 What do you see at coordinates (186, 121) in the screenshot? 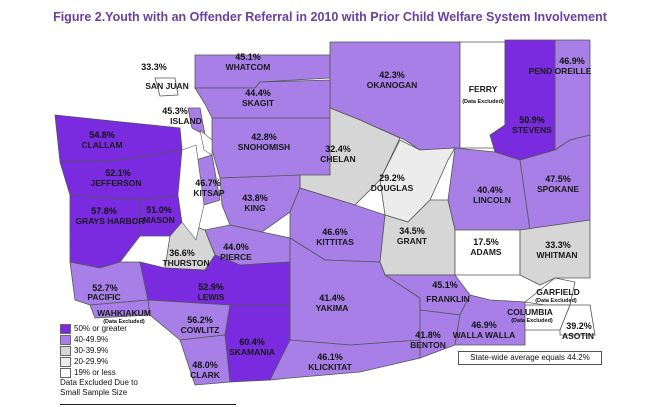
I see `svg-text: ISLAND` at bounding box center [186, 121].